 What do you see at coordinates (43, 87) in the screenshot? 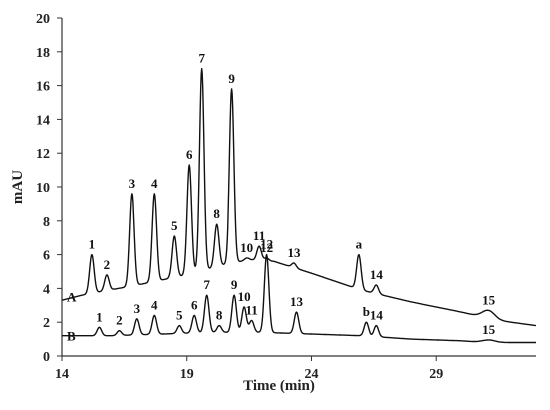
I see `y-tick-label: 16` at bounding box center [43, 87].